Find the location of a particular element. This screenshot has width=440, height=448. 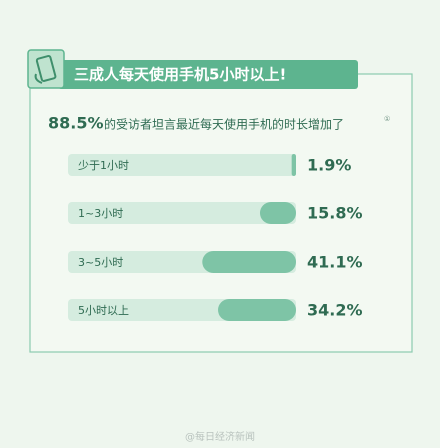

value-label: 34.2% is located at coordinates (335, 310).